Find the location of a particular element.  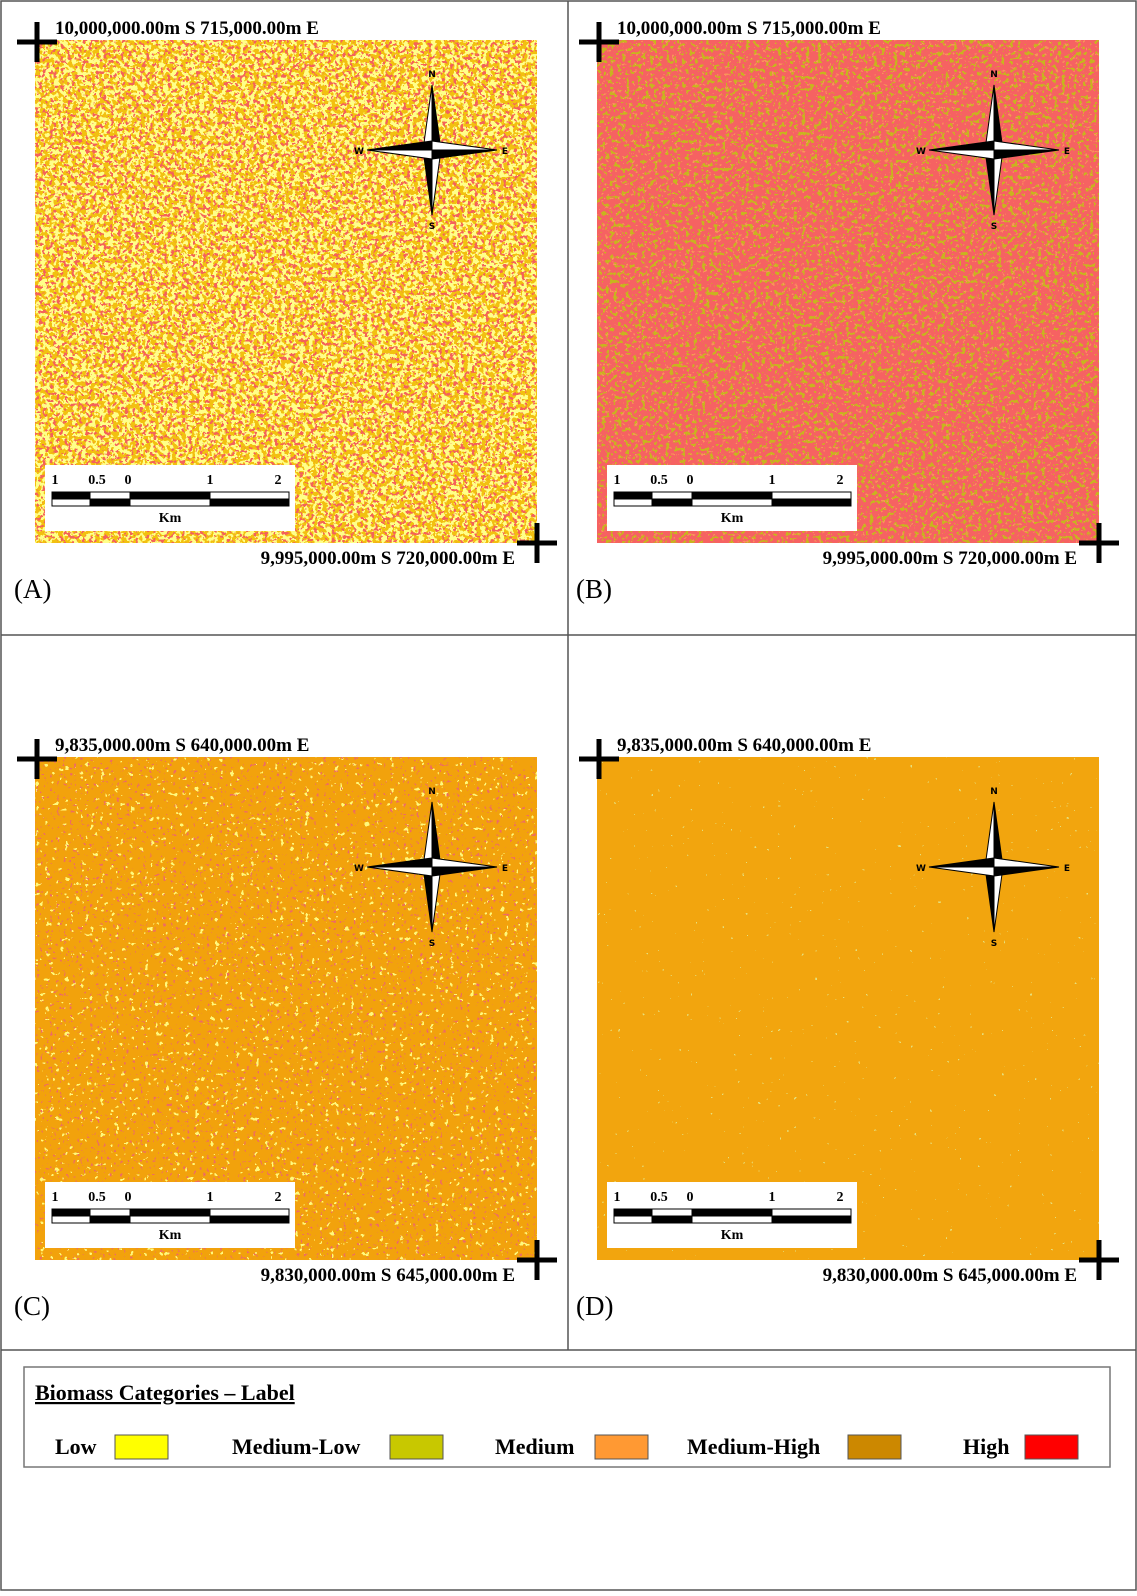

panel-label: (C) is located at coordinates (32, 1306).